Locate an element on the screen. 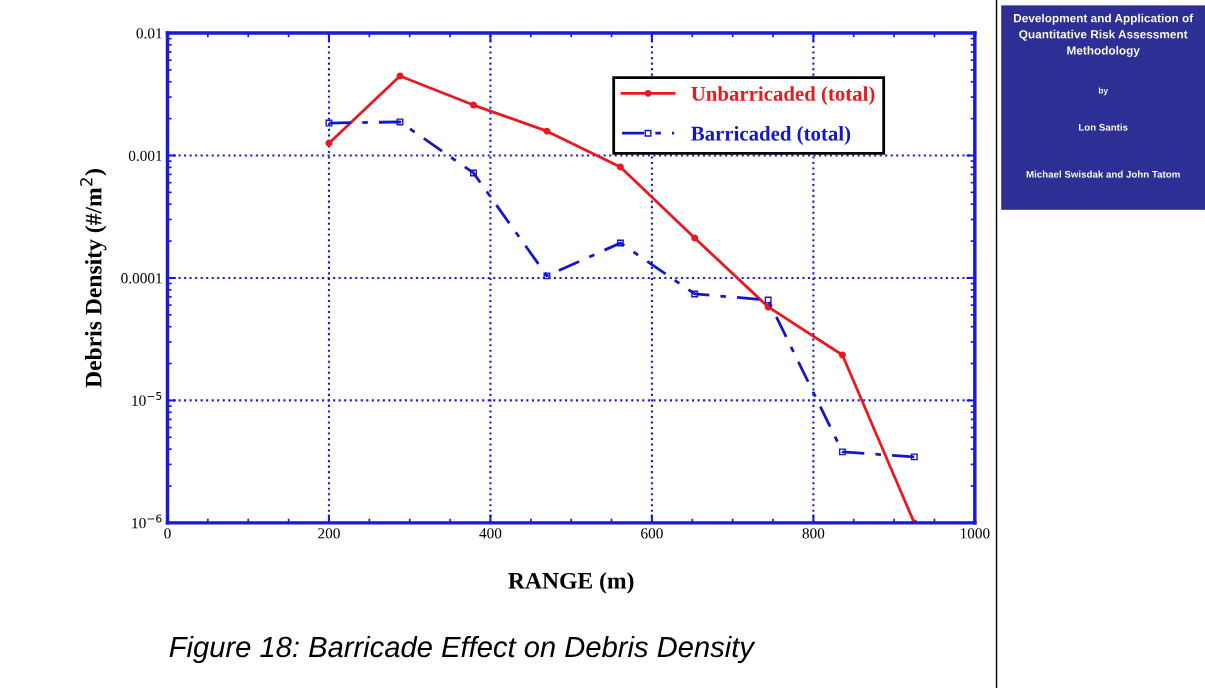  text: Development and Application of Quantitative Risk Assessment Methodology is located at coordinates (1104, 35).